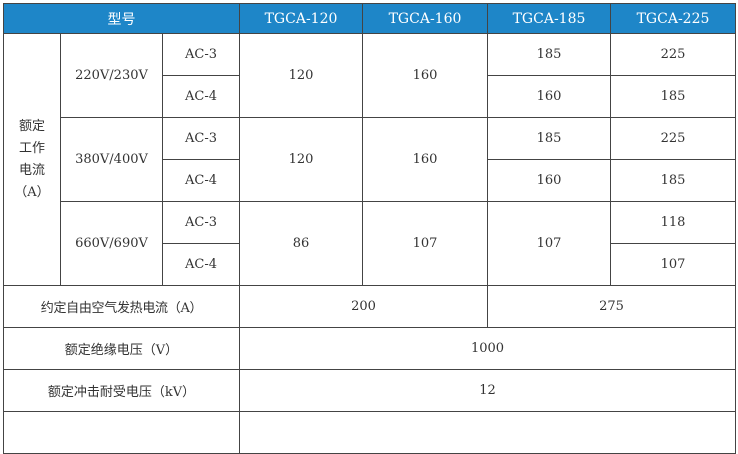 The image size is (738, 454). Describe the element at coordinates (425, 18) in the screenshot. I see `model-tgca-160: TGCA-160` at that location.